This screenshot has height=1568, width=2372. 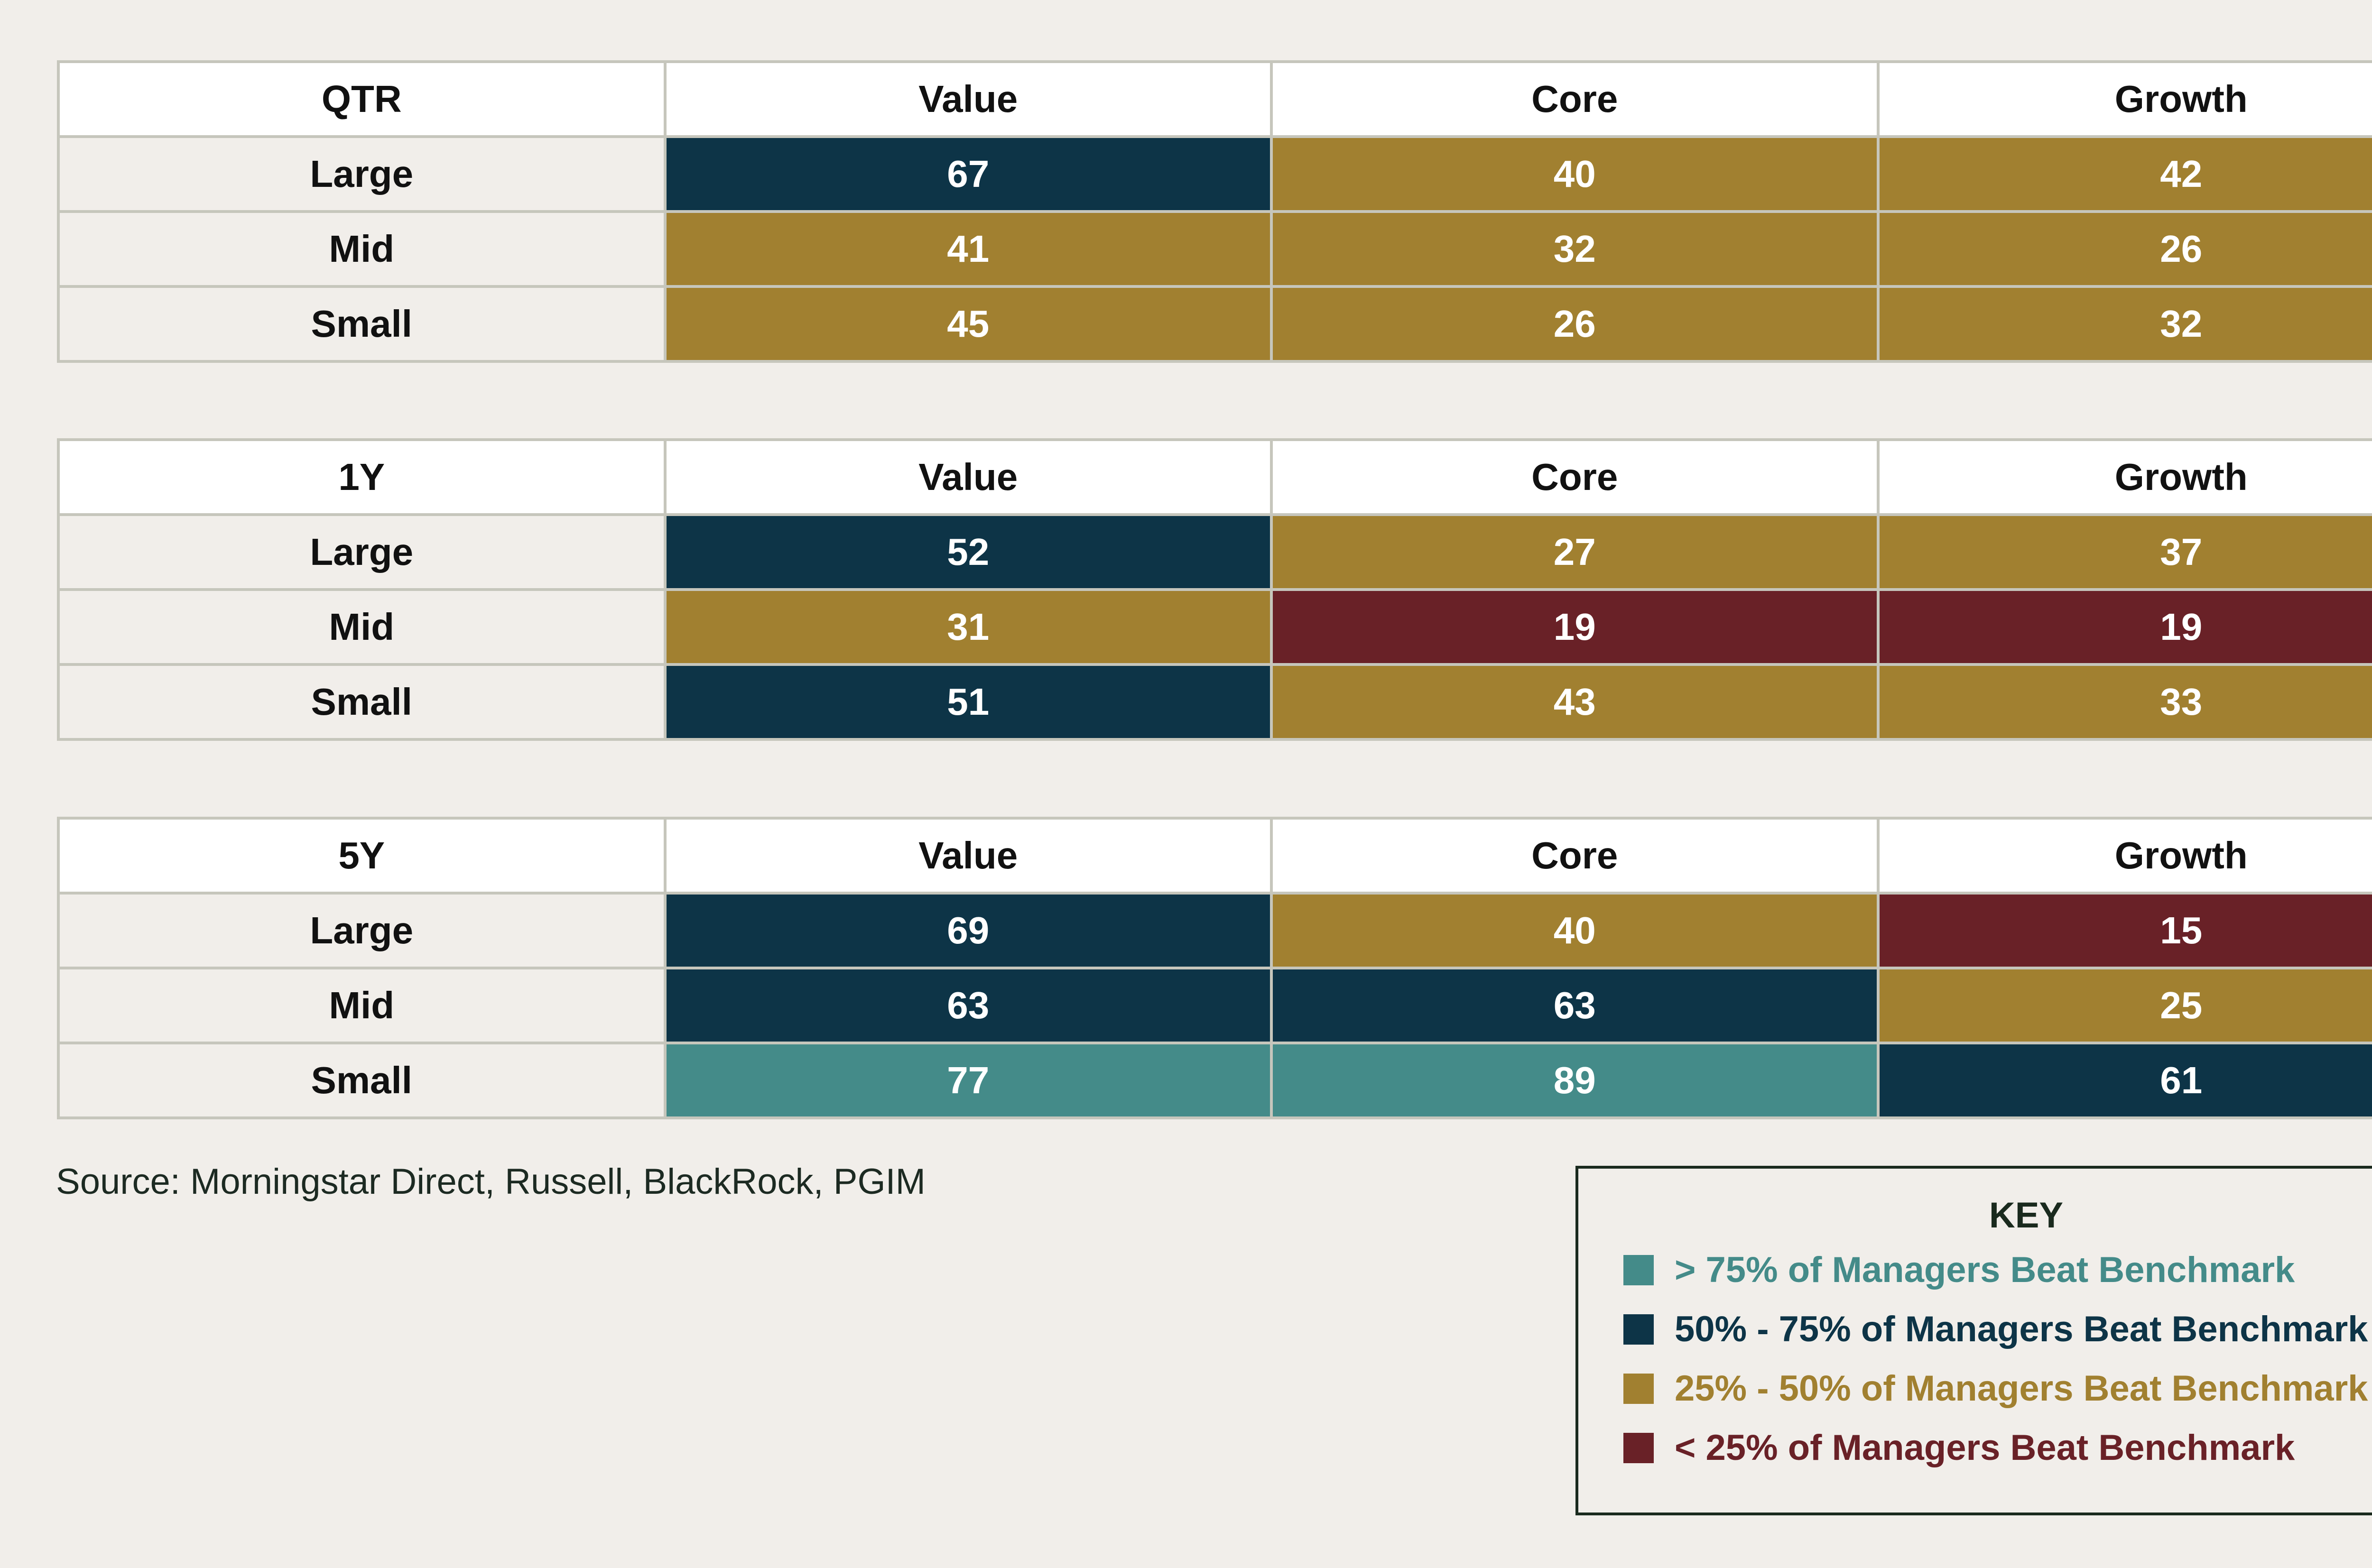 What do you see at coordinates (362, 99) in the screenshot?
I see `period-header: QTR` at bounding box center [362, 99].